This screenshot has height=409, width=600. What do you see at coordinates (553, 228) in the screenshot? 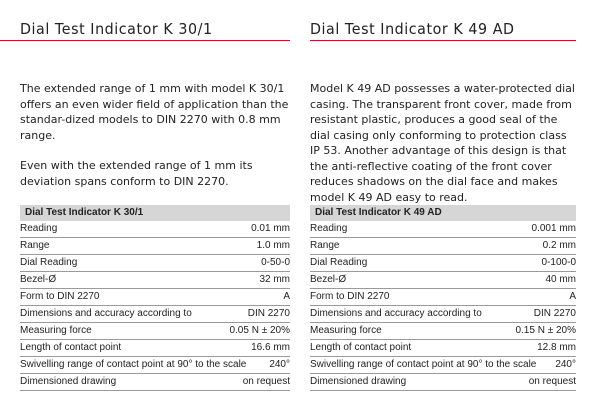
I see `row-value: 0.001 mm` at bounding box center [553, 228].